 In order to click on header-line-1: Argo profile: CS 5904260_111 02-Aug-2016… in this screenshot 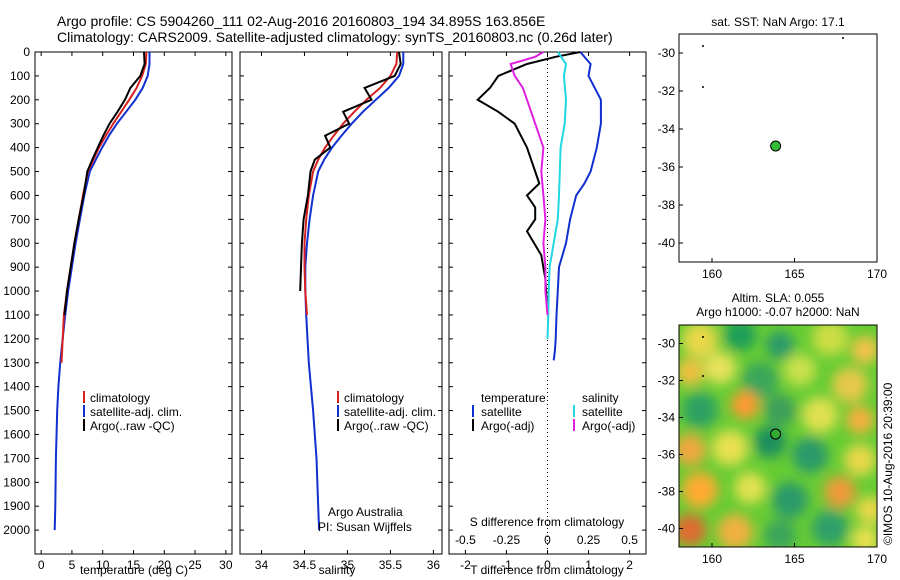, I will do `click(301, 21)`.